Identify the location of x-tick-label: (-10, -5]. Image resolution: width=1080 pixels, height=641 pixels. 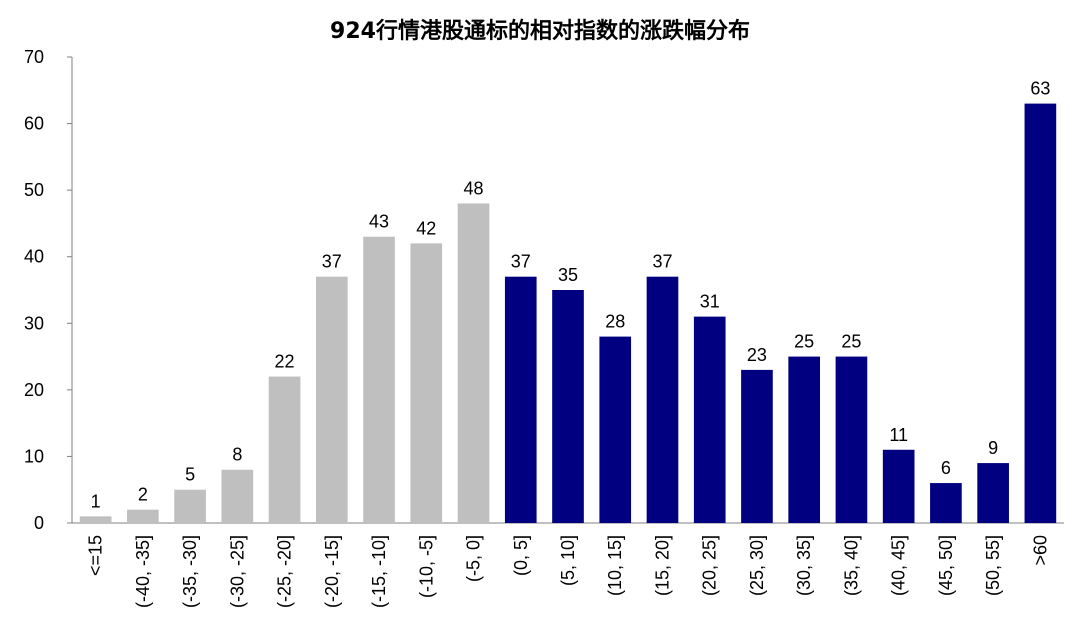
(426, 566).